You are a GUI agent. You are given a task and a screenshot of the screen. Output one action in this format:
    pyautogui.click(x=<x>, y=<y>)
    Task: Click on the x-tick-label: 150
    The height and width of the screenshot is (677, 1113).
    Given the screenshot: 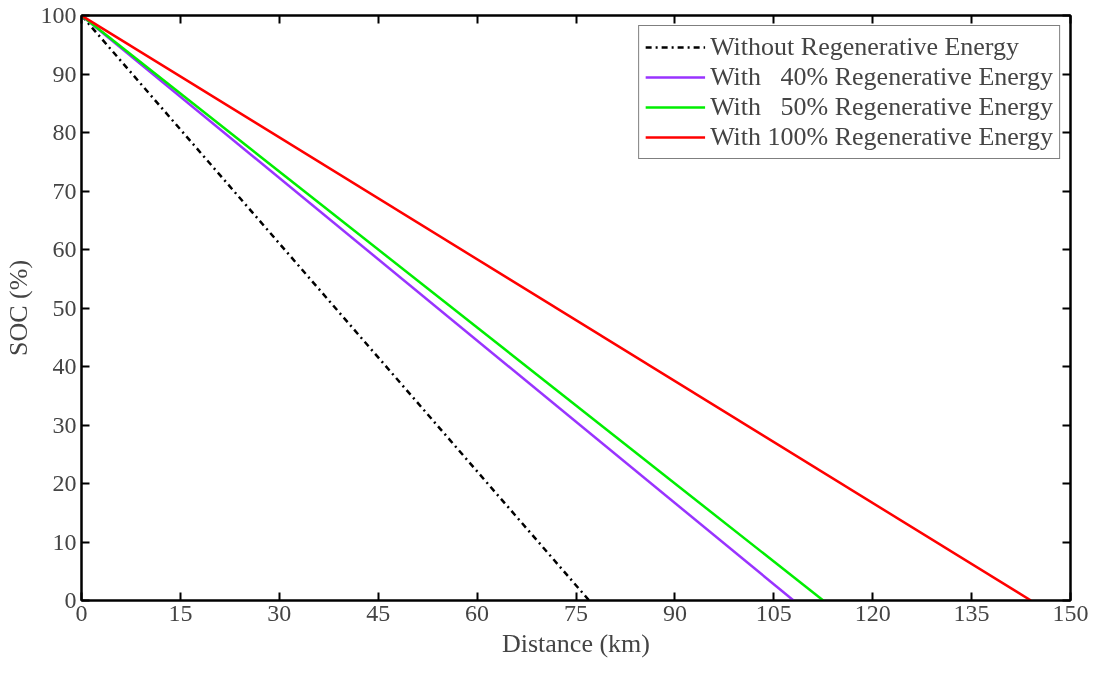 What is the action you would take?
    pyautogui.click(x=1070, y=612)
    